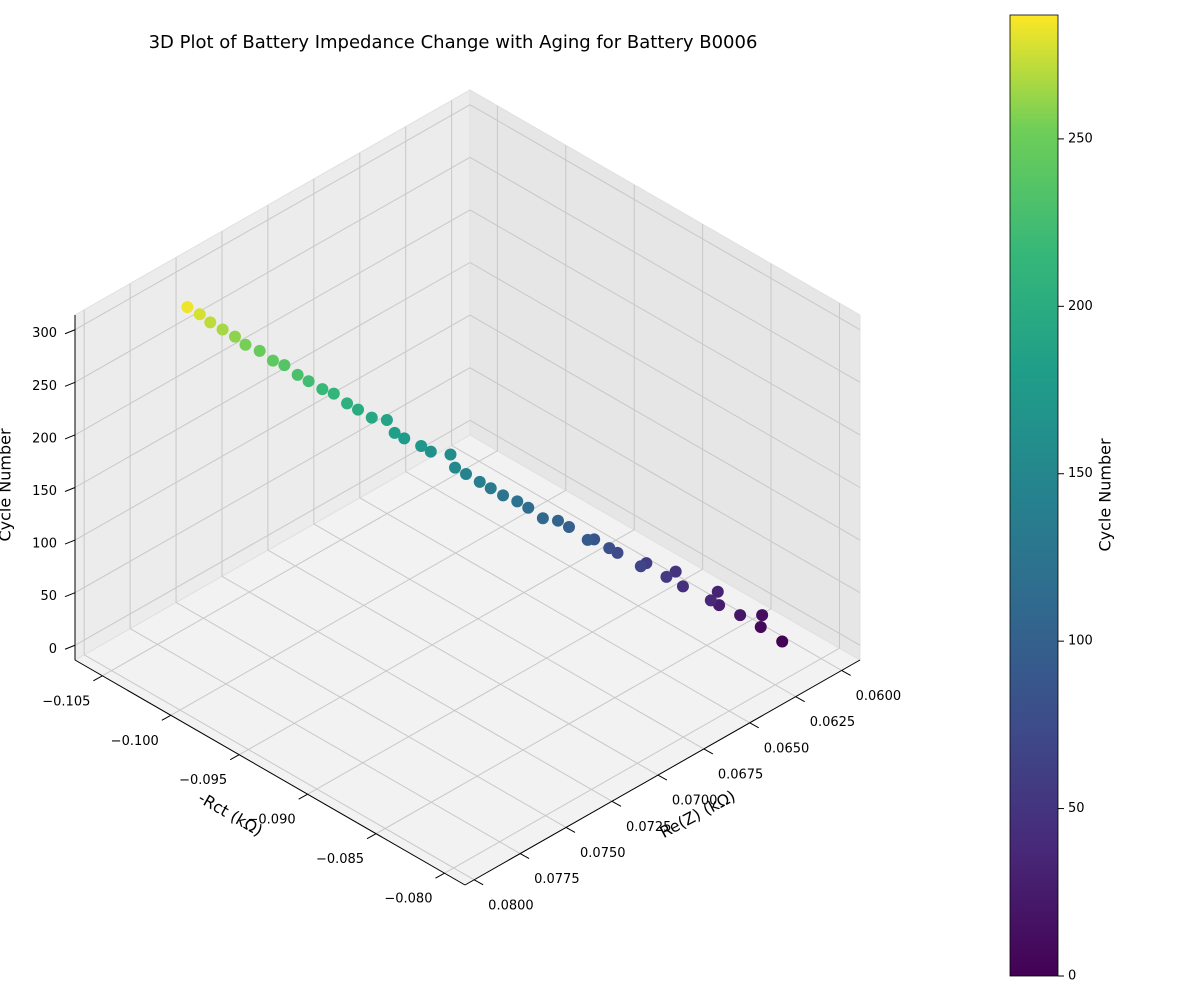  I want to click on y-tick-label: −0.090, so click(272, 820).